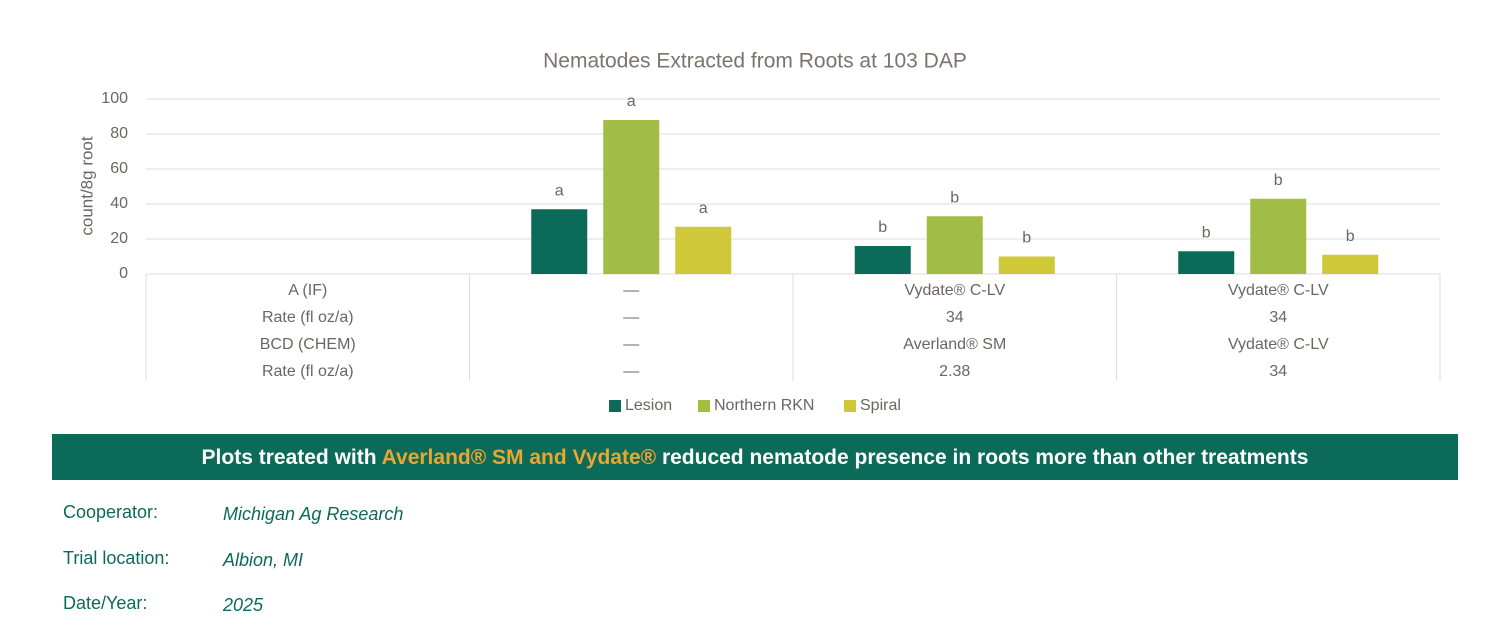 The height and width of the screenshot is (625, 1512). I want to click on legend-label: Lesion, so click(648, 405).